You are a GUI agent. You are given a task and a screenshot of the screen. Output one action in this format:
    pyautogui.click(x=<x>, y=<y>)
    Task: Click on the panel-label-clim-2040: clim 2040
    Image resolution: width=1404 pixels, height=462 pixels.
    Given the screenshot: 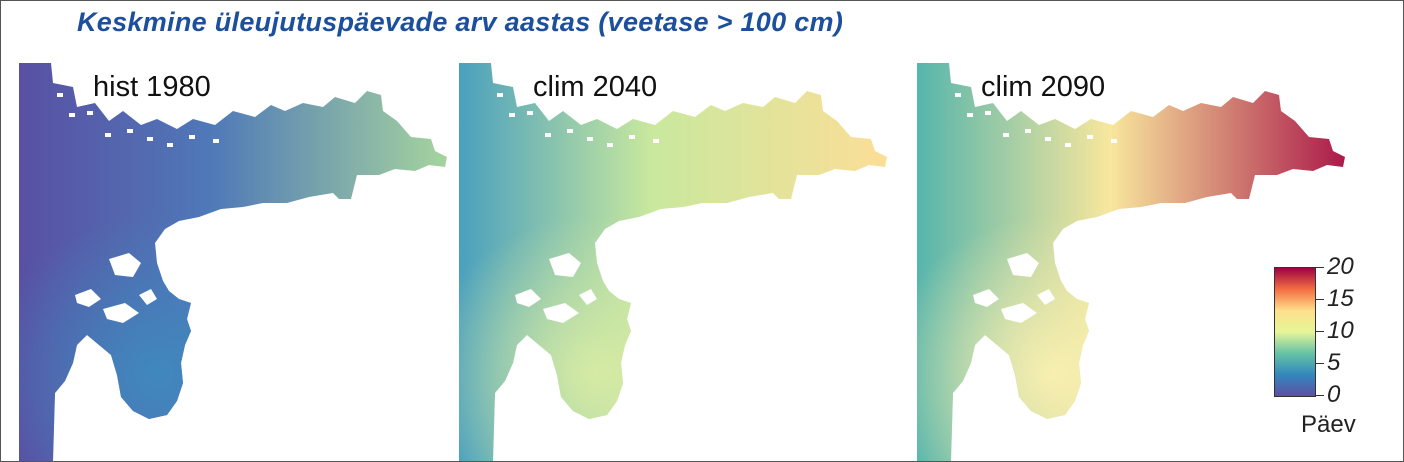 What is the action you would take?
    pyautogui.click(x=595, y=87)
    